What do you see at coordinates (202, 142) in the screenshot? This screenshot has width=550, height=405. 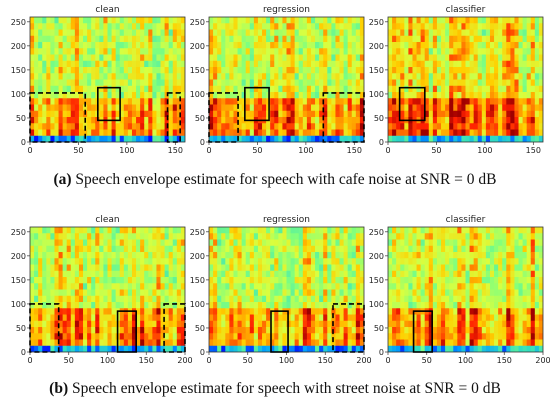 I see `y-tick-label: 0` at bounding box center [202, 142].